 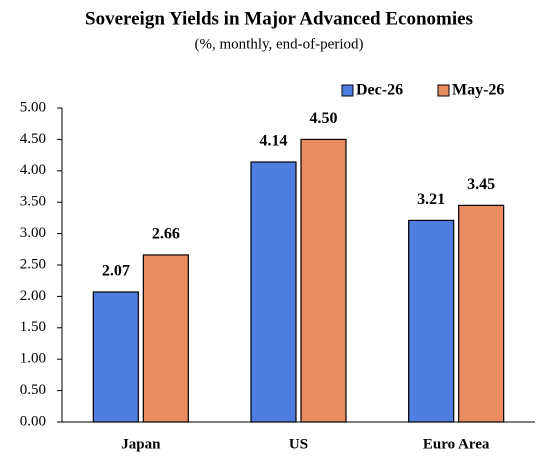 What do you see at coordinates (33, 233) in the screenshot?
I see `y-tick-label: 3.00` at bounding box center [33, 233].